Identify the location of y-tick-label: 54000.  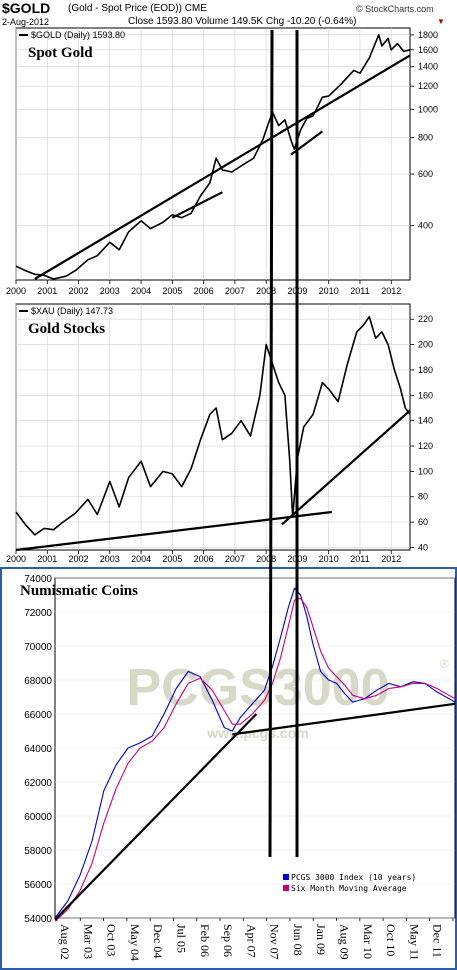
(38, 919).